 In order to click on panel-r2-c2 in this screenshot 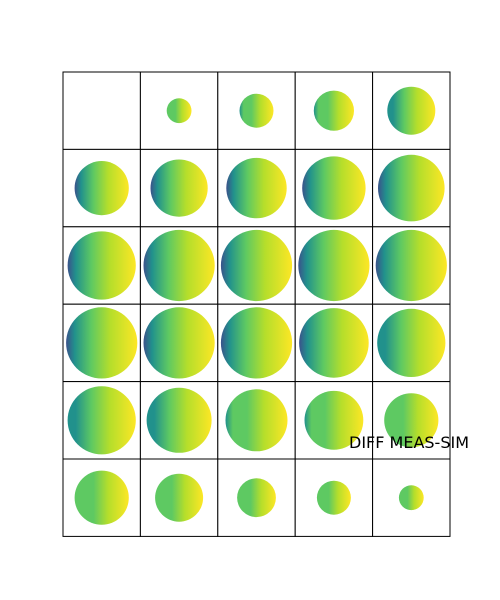, I will do `click(256, 265)`.